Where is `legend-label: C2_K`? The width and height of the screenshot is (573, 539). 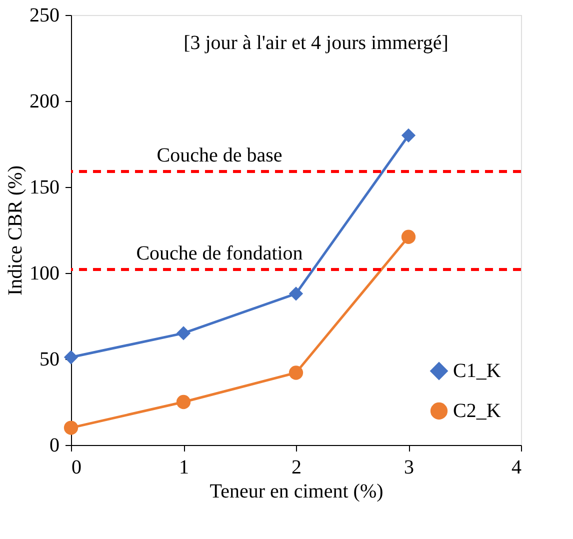 legend-label: C2_K is located at coordinates (477, 411).